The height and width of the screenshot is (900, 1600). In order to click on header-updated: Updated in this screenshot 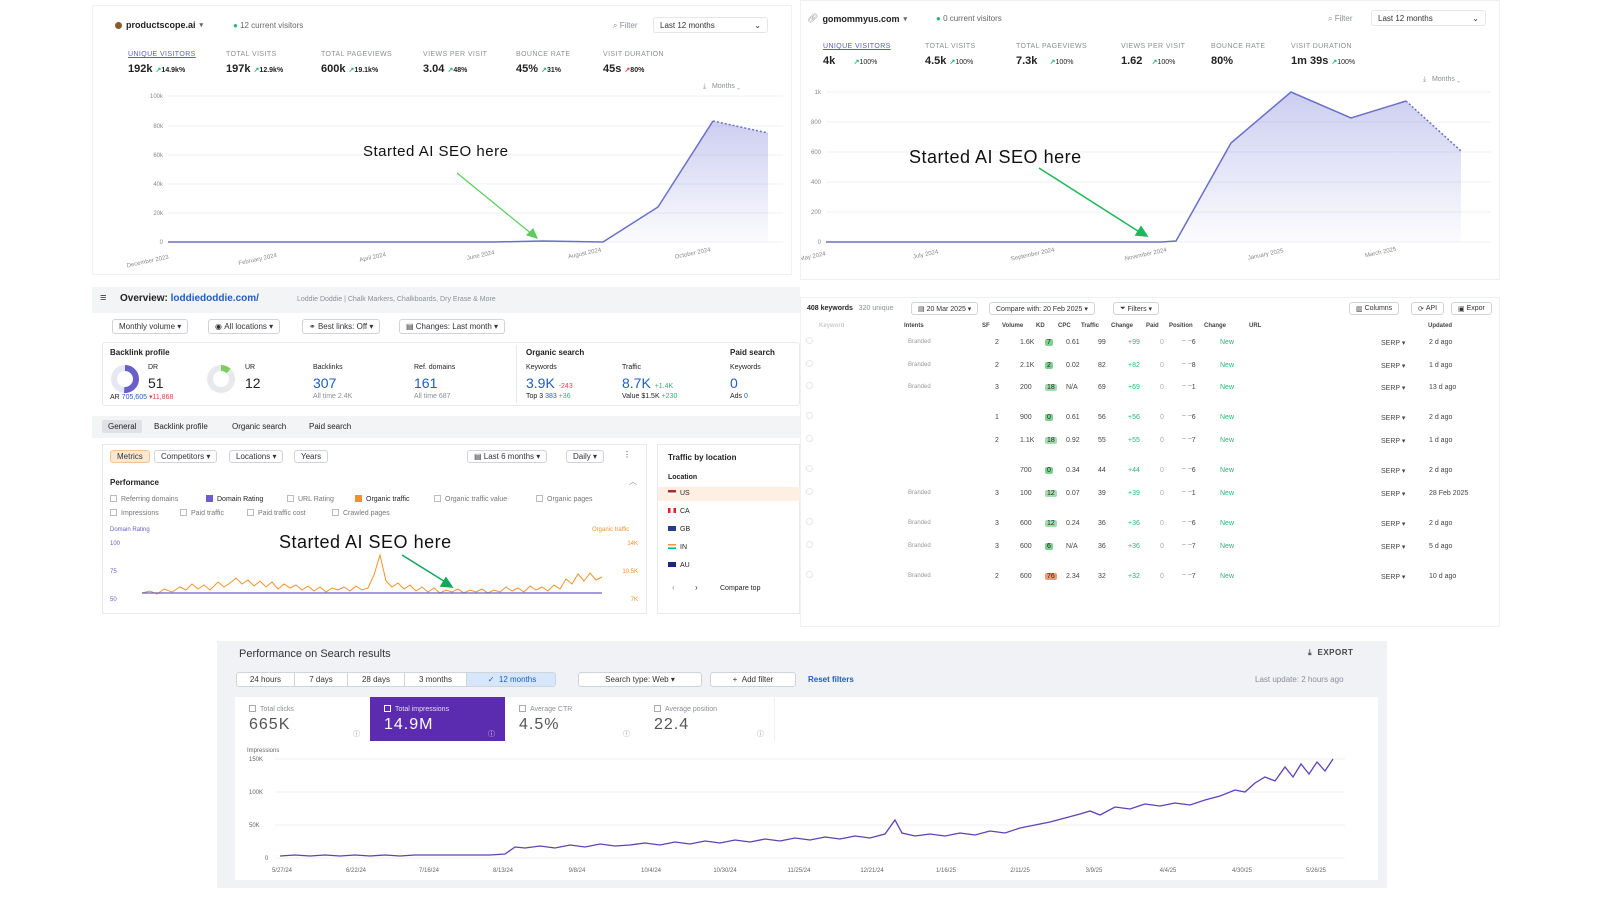, I will do `click(1440, 326)`.